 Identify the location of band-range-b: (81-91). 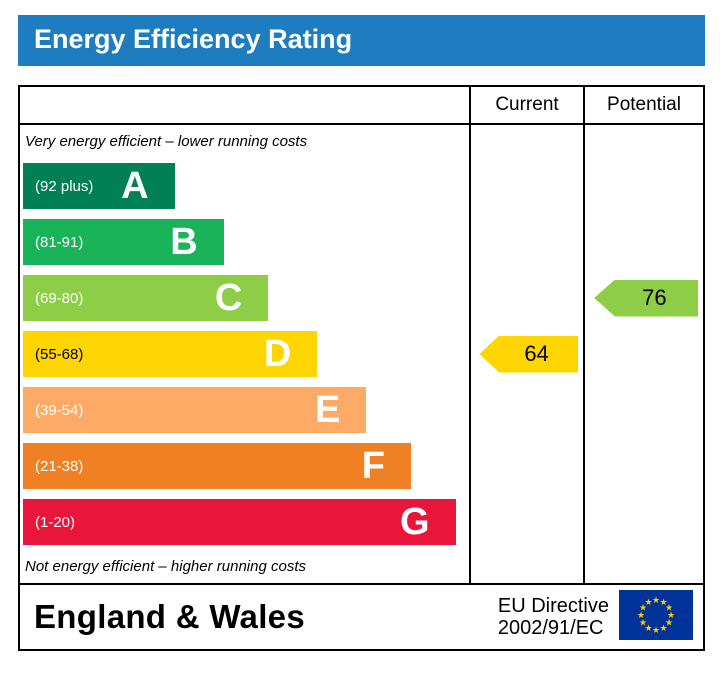
(59, 242).